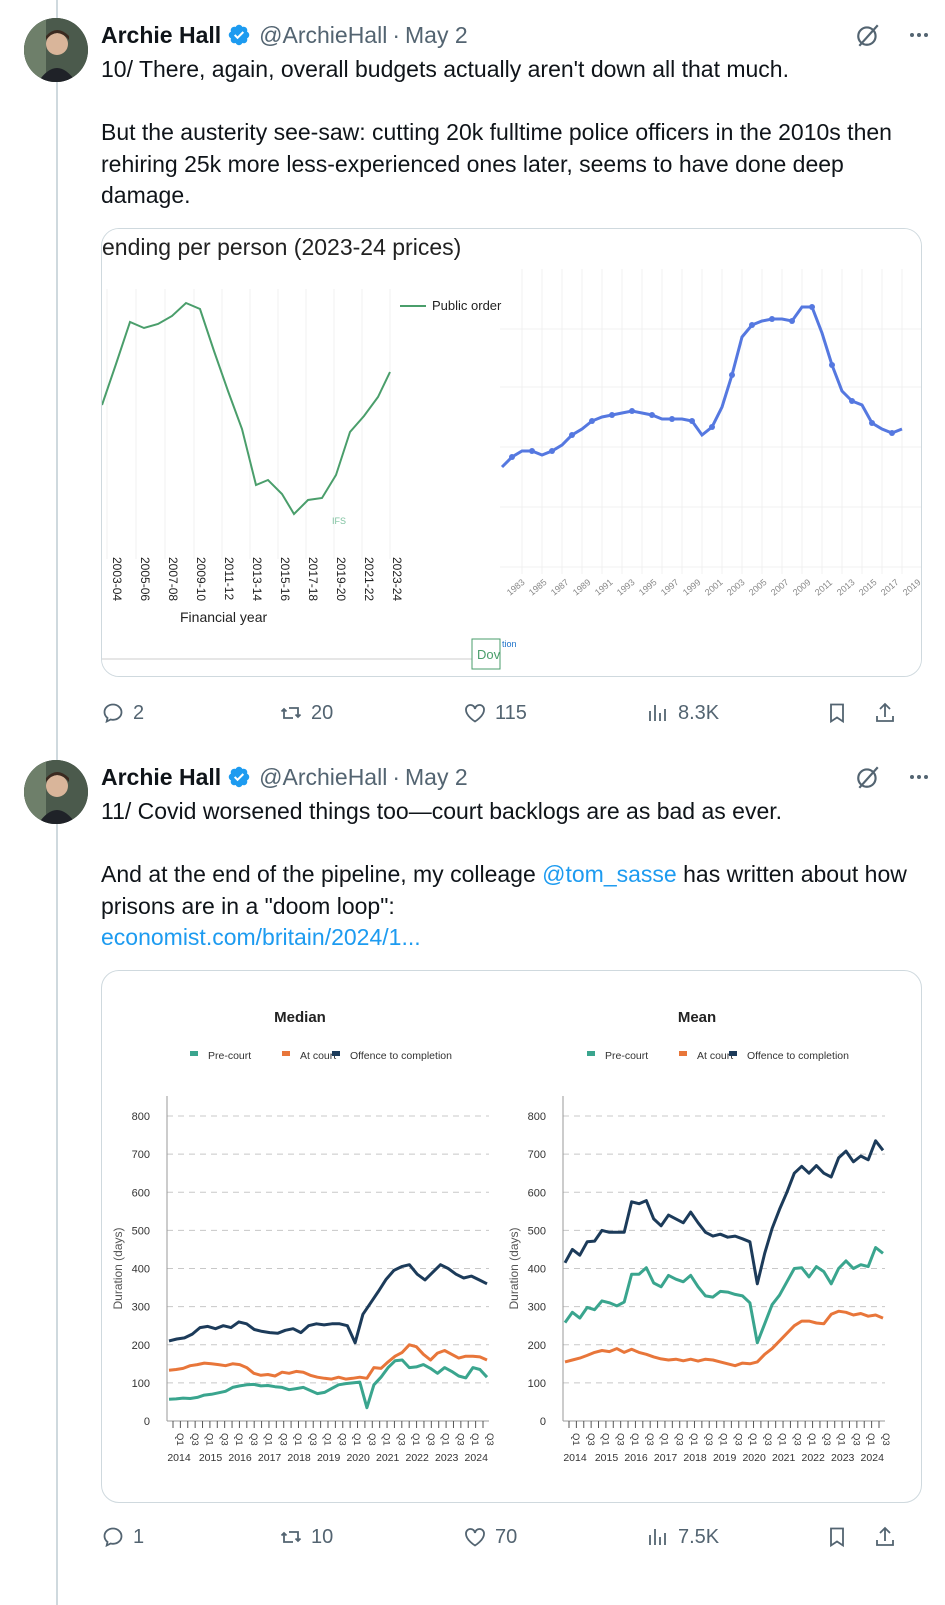 The image size is (945, 1605). What do you see at coordinates (489, 654) in the screenshot?
I see `download-label: Dov` at bounding box center [489, 654].